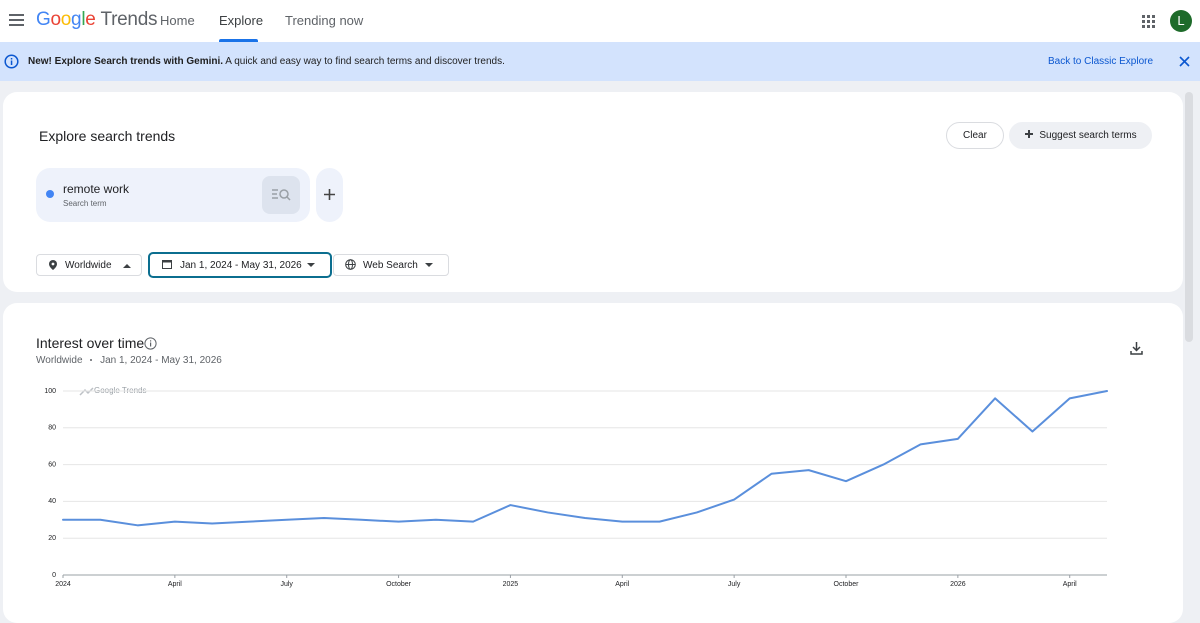 Image resolution: width=1200 pixels, height=623 pixels. Describe the element at coordinates (167, 264) in the screenshot. I see `calendar-icon` at that location.